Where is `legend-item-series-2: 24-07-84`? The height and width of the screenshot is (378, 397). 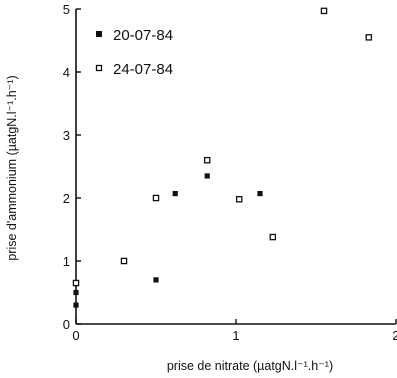 legend-item-series-2: 24-07-84 is located at coordinates (134, 69).